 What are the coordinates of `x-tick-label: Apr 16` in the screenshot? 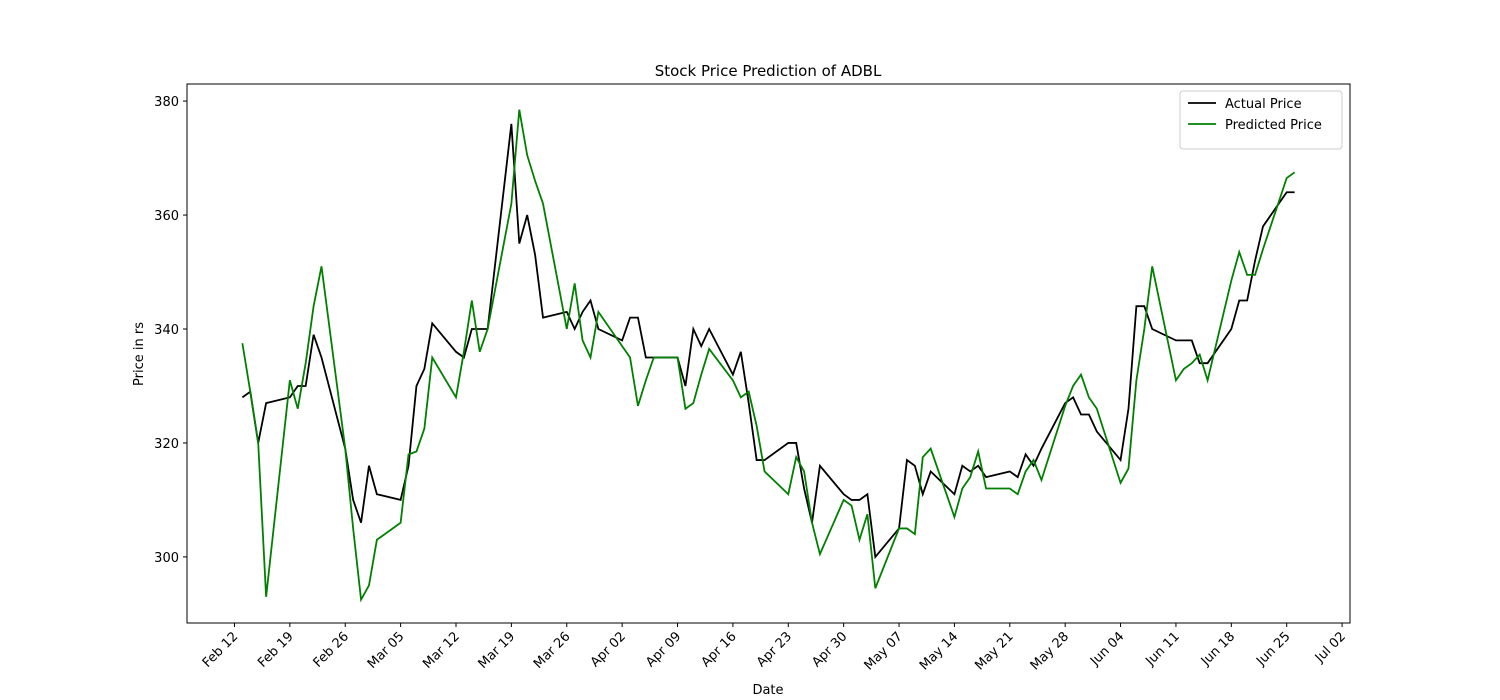 It's located at (719, 649).